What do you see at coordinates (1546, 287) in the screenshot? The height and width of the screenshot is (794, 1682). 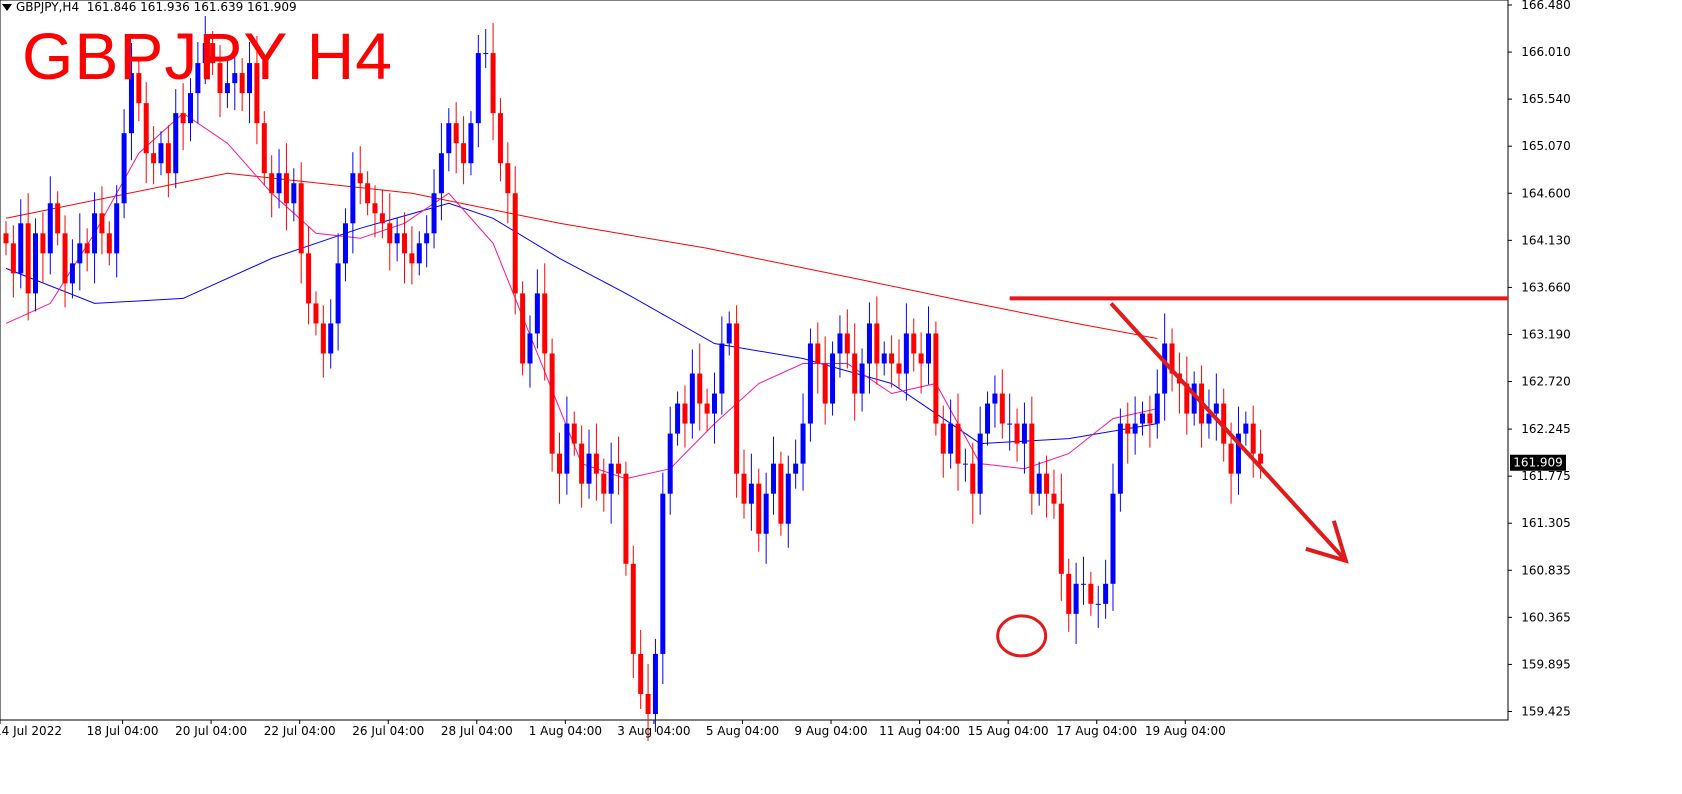 I see `y-tick-label: 163.660` at bounding box center [1546, 287].